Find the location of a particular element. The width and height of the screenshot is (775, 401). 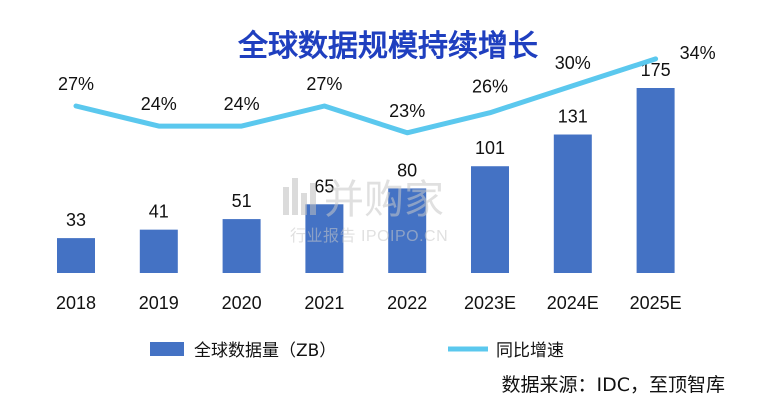

bar-2023E is located at coordinates (490, 219).